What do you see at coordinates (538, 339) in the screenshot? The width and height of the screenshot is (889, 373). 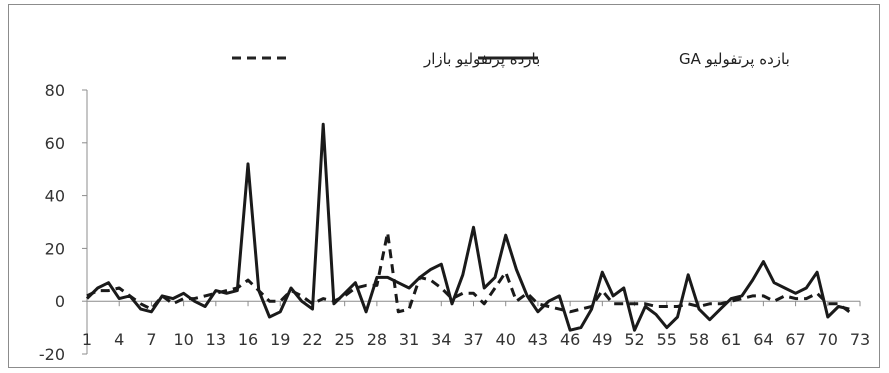 I see `x-tick-label: 43` at bounding box center [538, 339].